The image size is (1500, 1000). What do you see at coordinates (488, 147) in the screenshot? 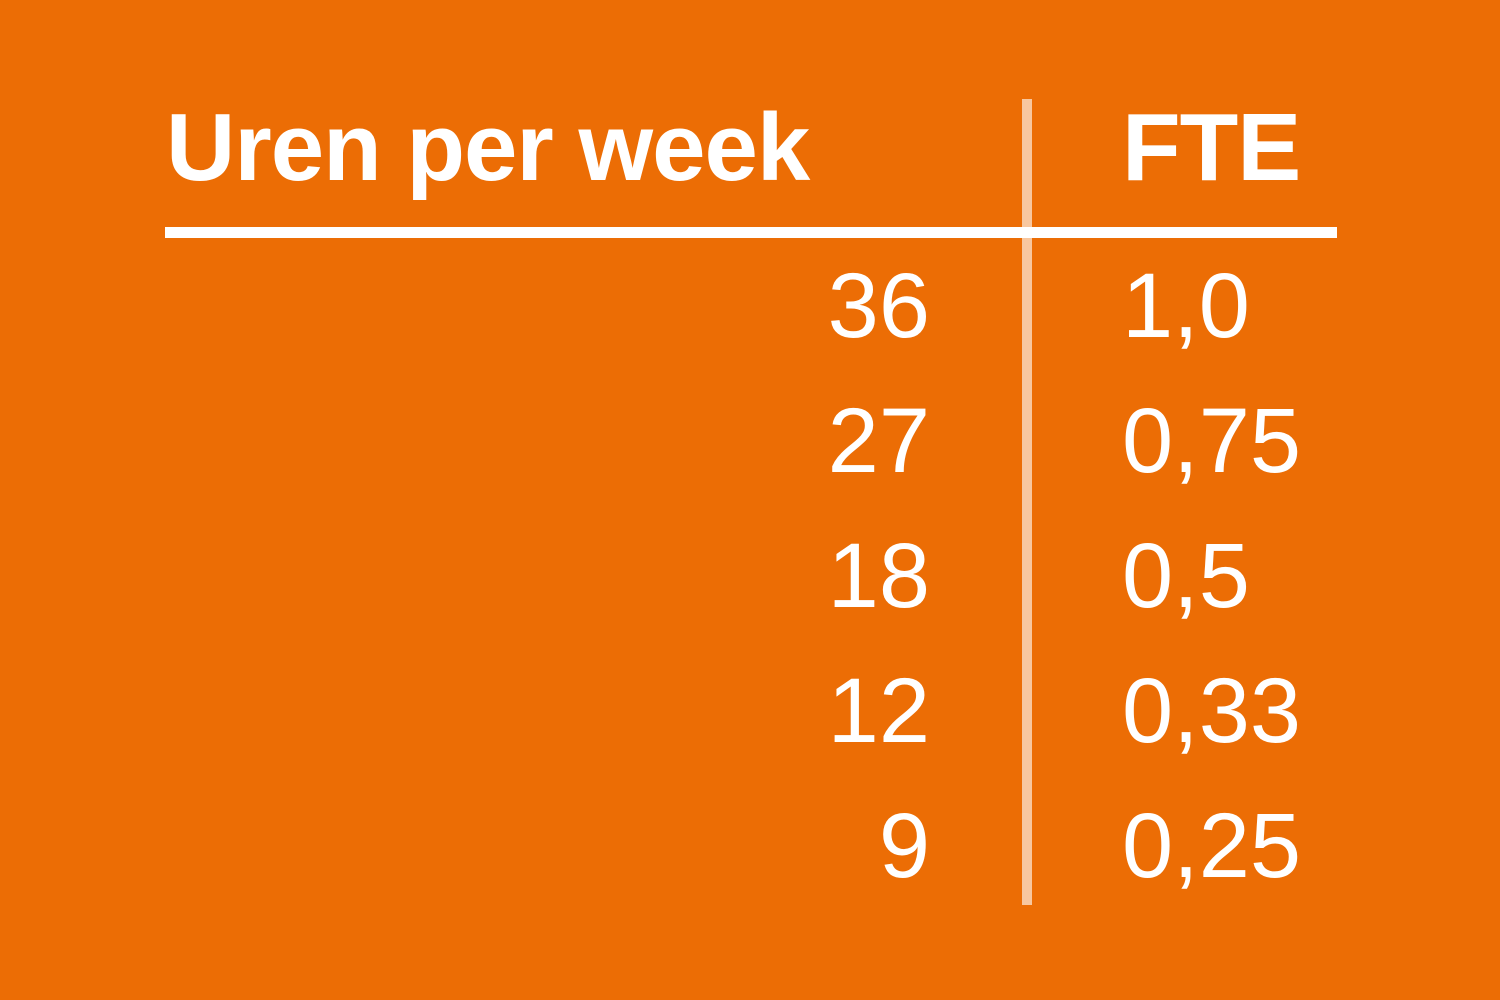
I see `column-header-uren-per-week: Uren per week` at bounding box center [488, 147].